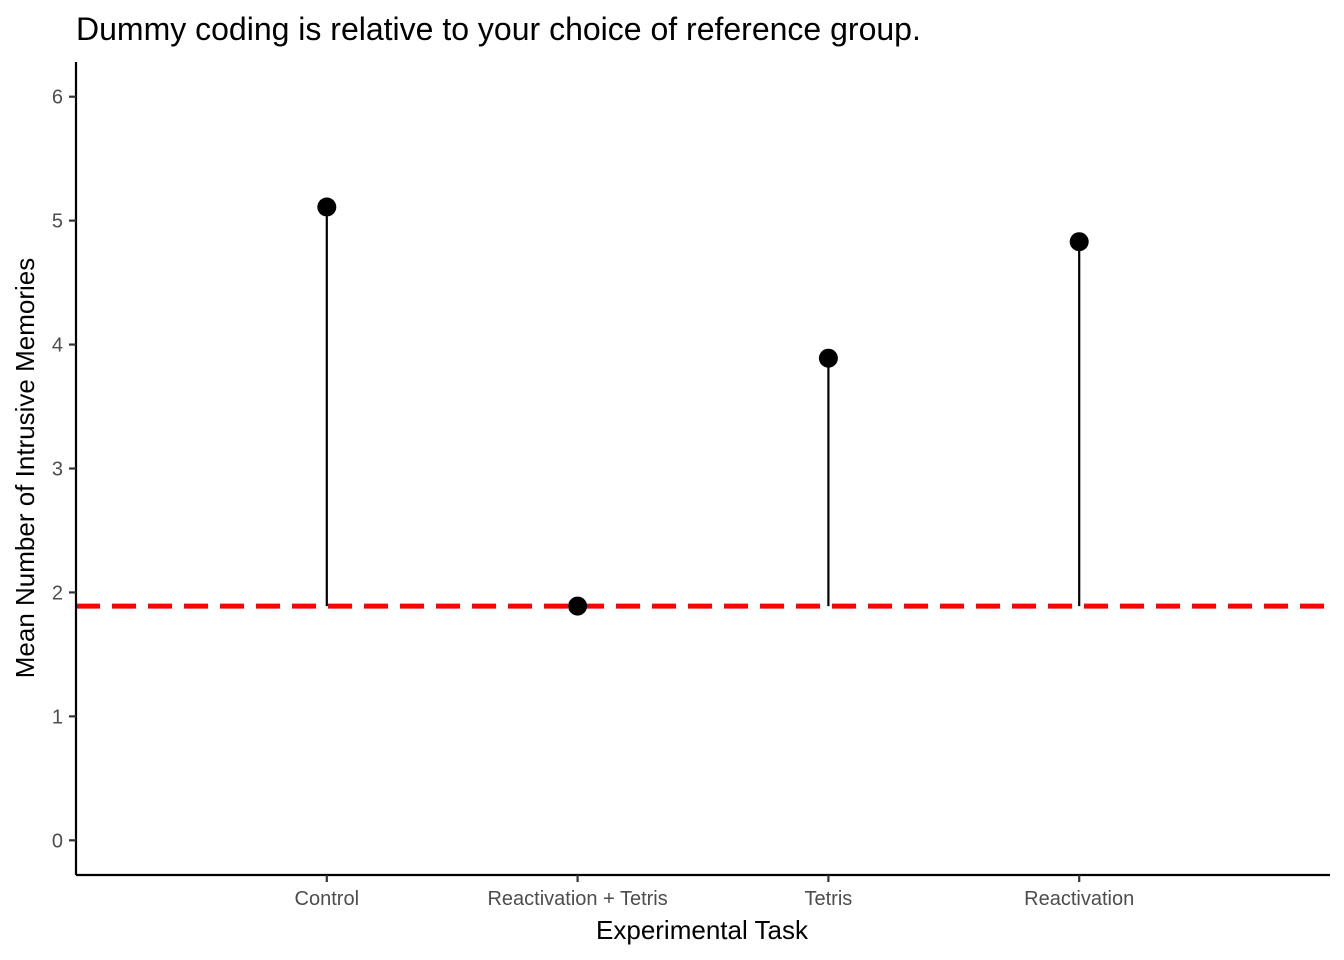 This screenshot has width=1344, height=960. What do you see at coordinates (829, 899) in the screenshot?
I see `x-tick-label-2: Tetris` at bounding box center [829, 899].